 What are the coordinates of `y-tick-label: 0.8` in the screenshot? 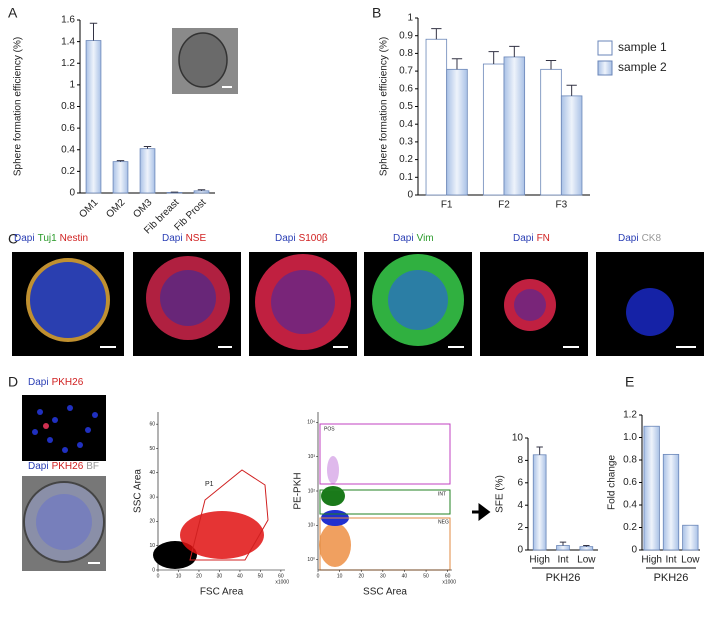 It's located at (630, 460).